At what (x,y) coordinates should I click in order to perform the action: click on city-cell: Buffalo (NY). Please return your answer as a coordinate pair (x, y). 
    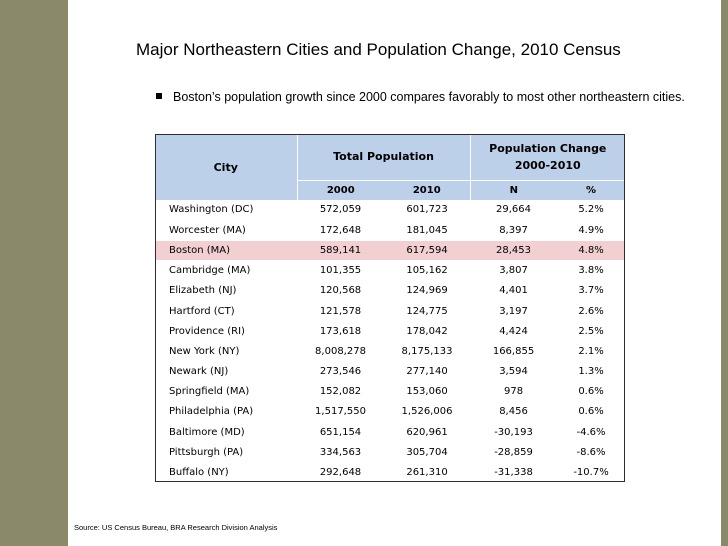
    Looking at the image, I should click on (226, 472).